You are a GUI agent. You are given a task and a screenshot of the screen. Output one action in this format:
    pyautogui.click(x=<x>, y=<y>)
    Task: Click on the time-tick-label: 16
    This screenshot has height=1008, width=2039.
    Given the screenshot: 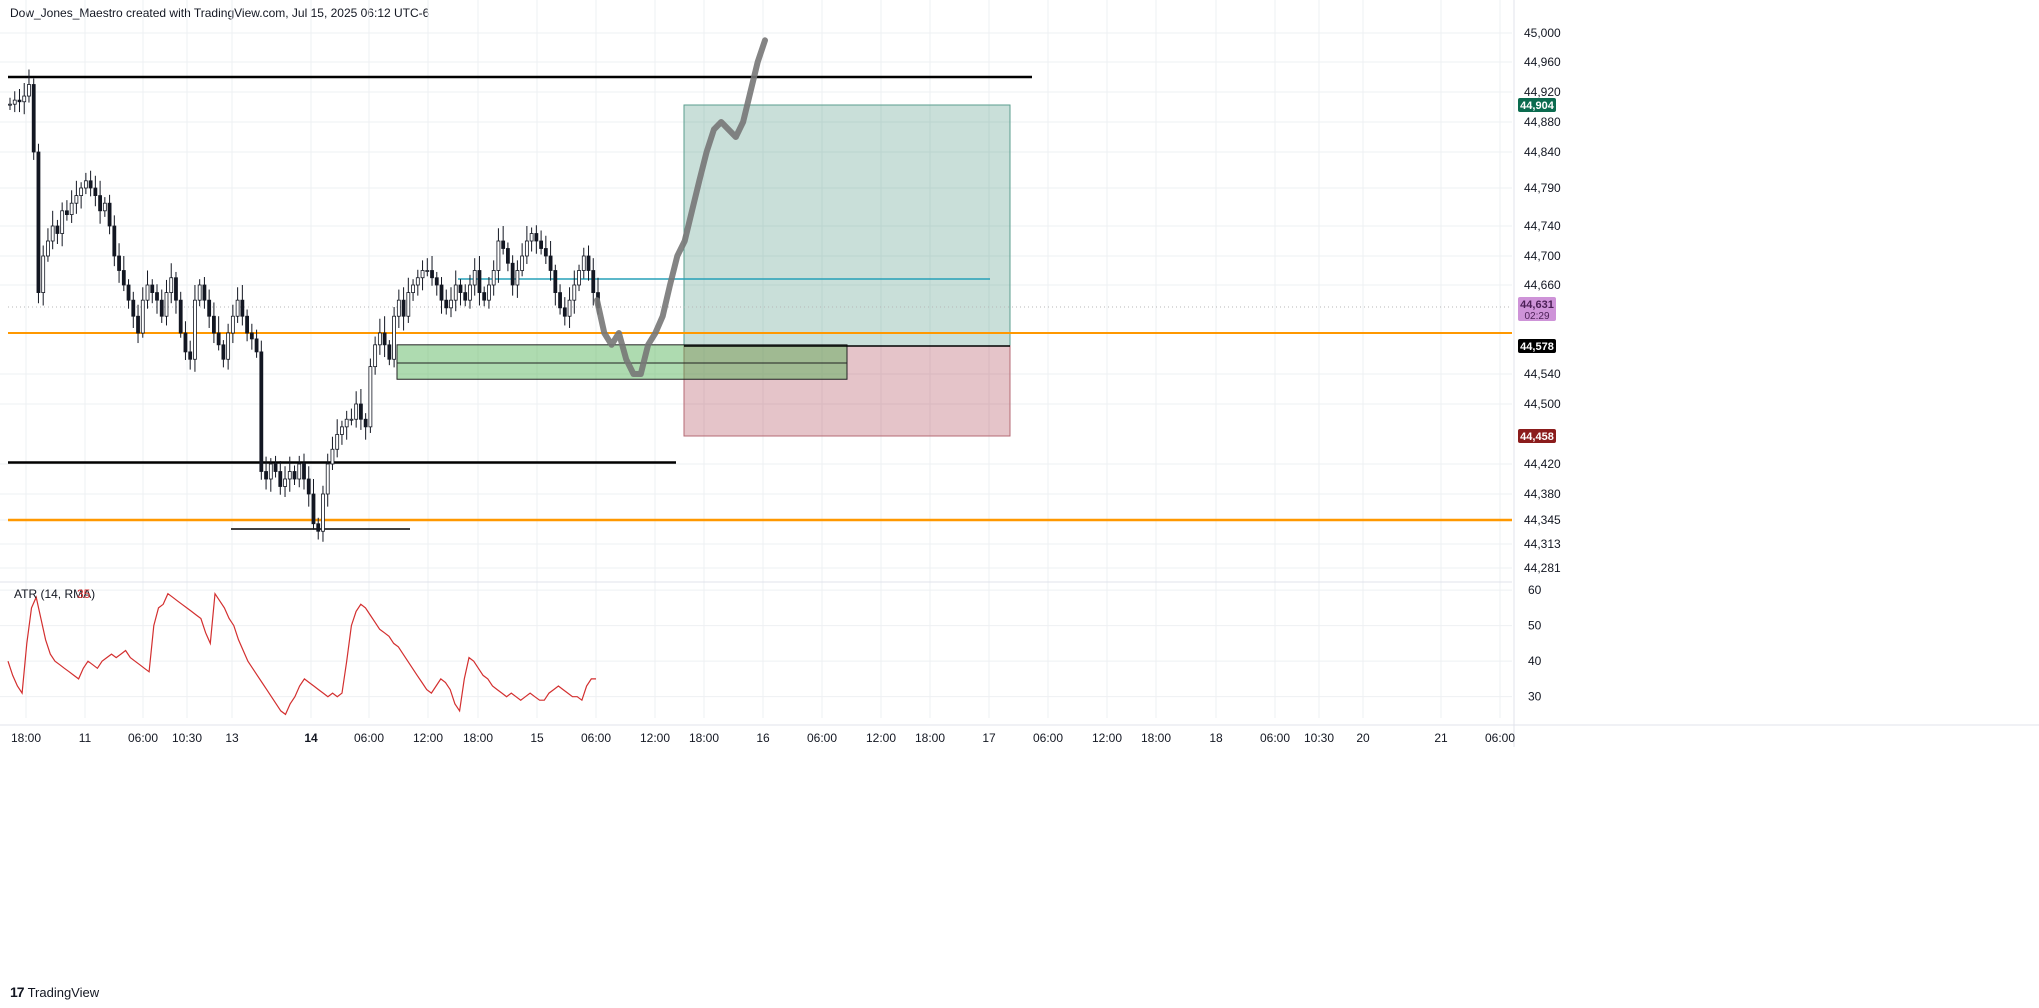 What is the action you would take?
    pyautogui.click(x=763, y=738)
    